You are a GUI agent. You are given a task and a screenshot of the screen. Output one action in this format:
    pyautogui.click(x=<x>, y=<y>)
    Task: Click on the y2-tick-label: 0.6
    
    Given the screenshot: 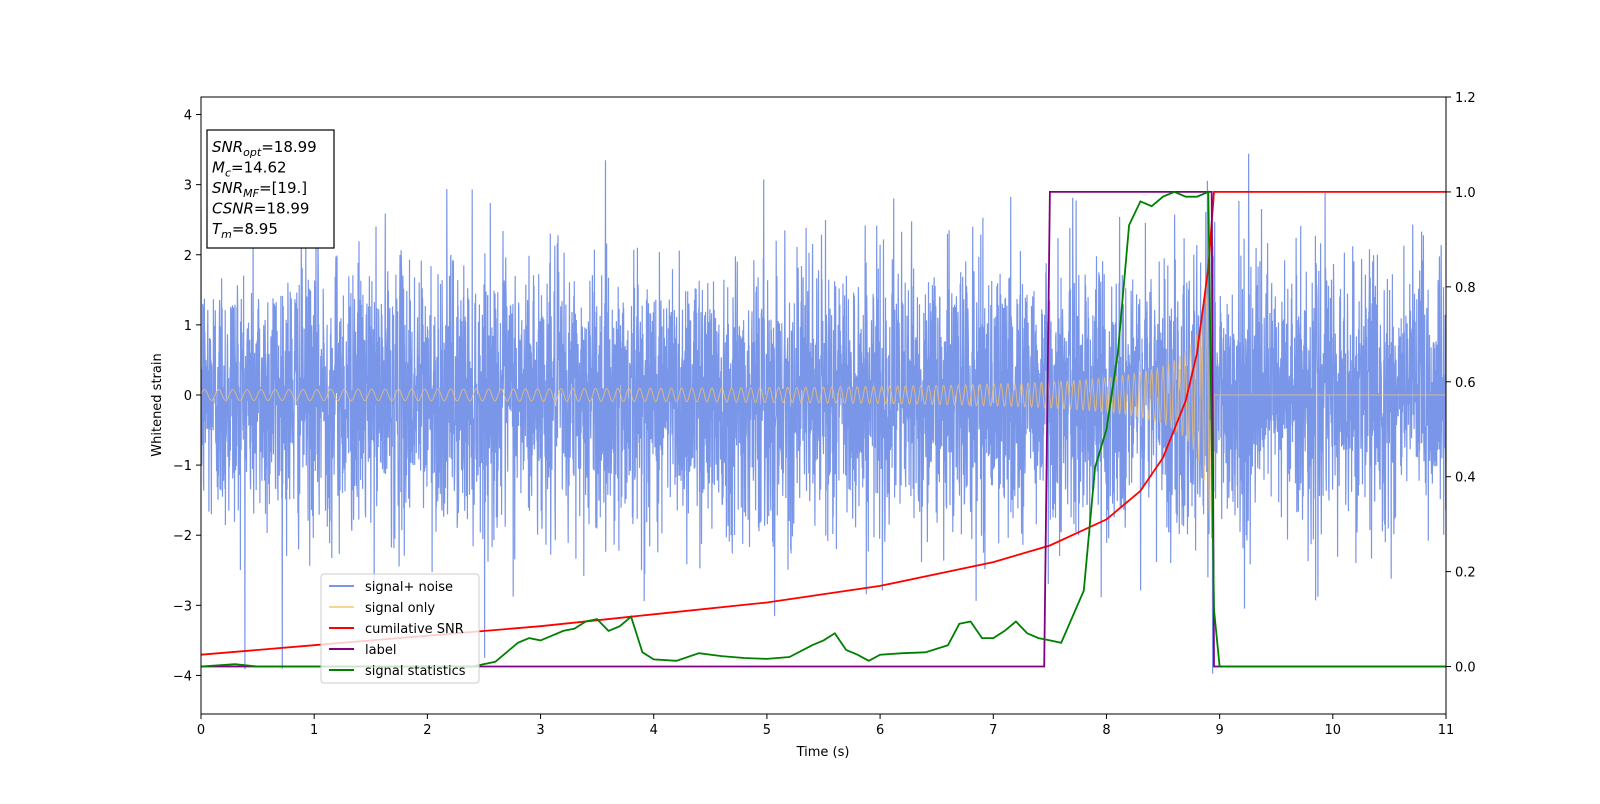 What is the action you would take?
    pyautogui.click(x=1465, y=383)
    